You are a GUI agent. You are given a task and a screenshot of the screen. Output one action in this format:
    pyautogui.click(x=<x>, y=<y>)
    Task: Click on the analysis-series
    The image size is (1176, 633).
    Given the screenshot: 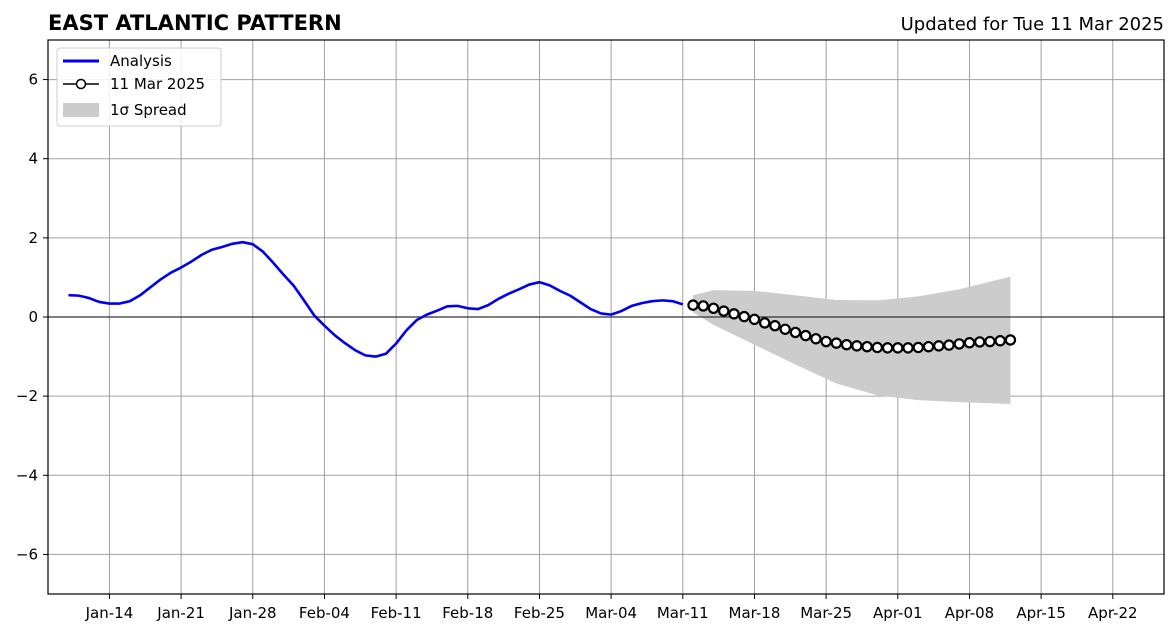 What is the action you would take?
    pyautogui.click(x=376, y=299)
    